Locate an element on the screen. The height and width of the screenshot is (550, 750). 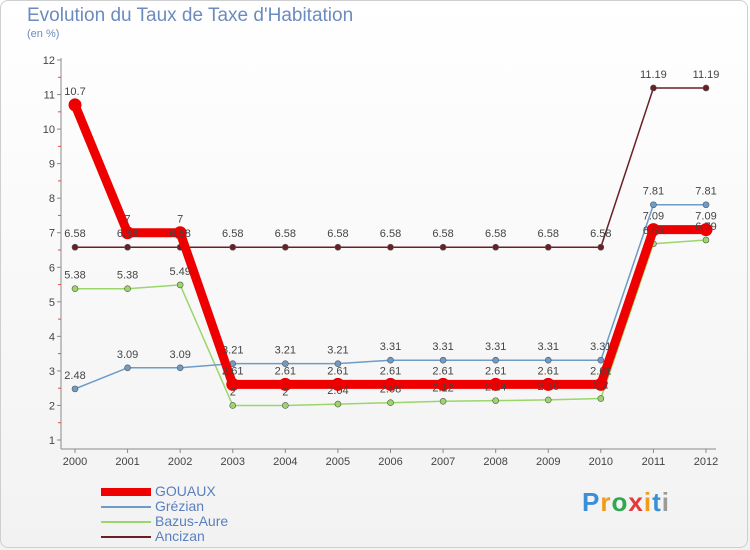
x-tick-label: 2007 is located at coordinates (443, 462).